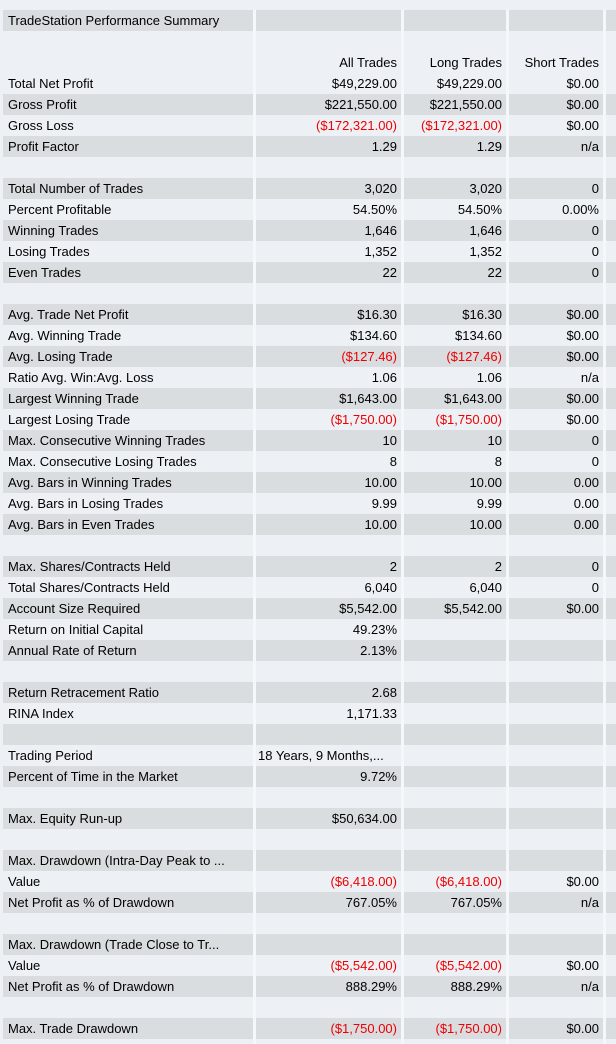  I want to click on row-label: Return on Initial Capital, so click(128, 629).